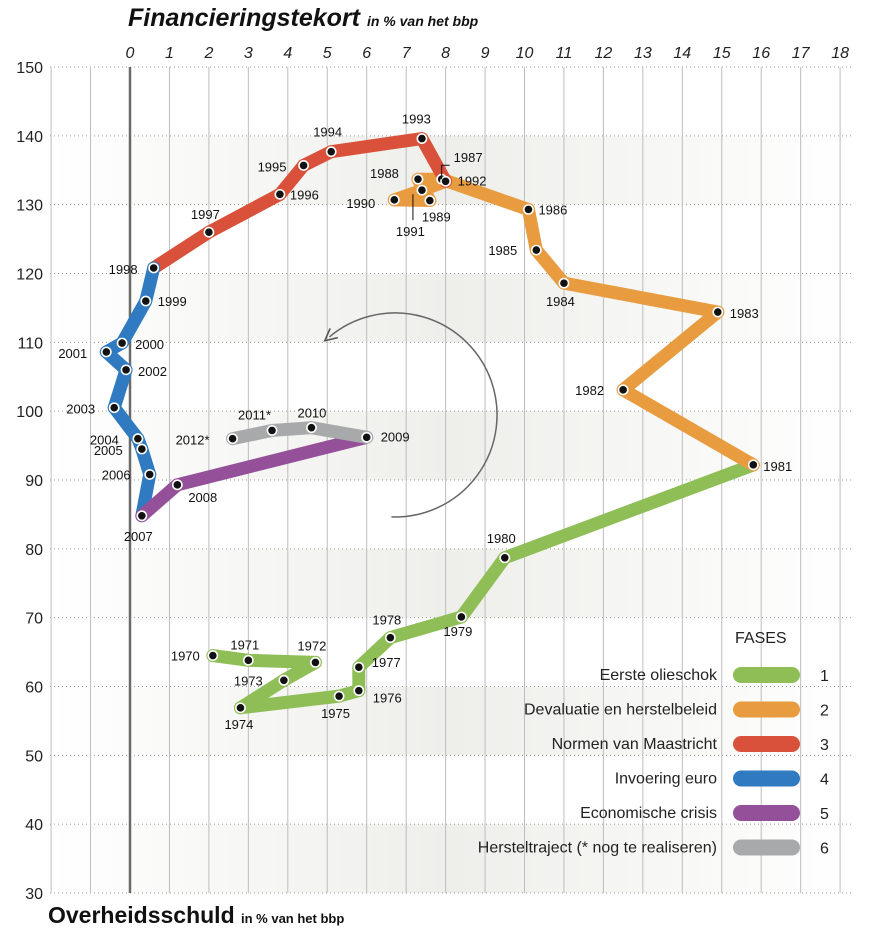 The height and width of the screenshot is (929, 873). Describe the element at coordinates (80, 409) in the screenshot. I see `point-label: 2003` at that location.